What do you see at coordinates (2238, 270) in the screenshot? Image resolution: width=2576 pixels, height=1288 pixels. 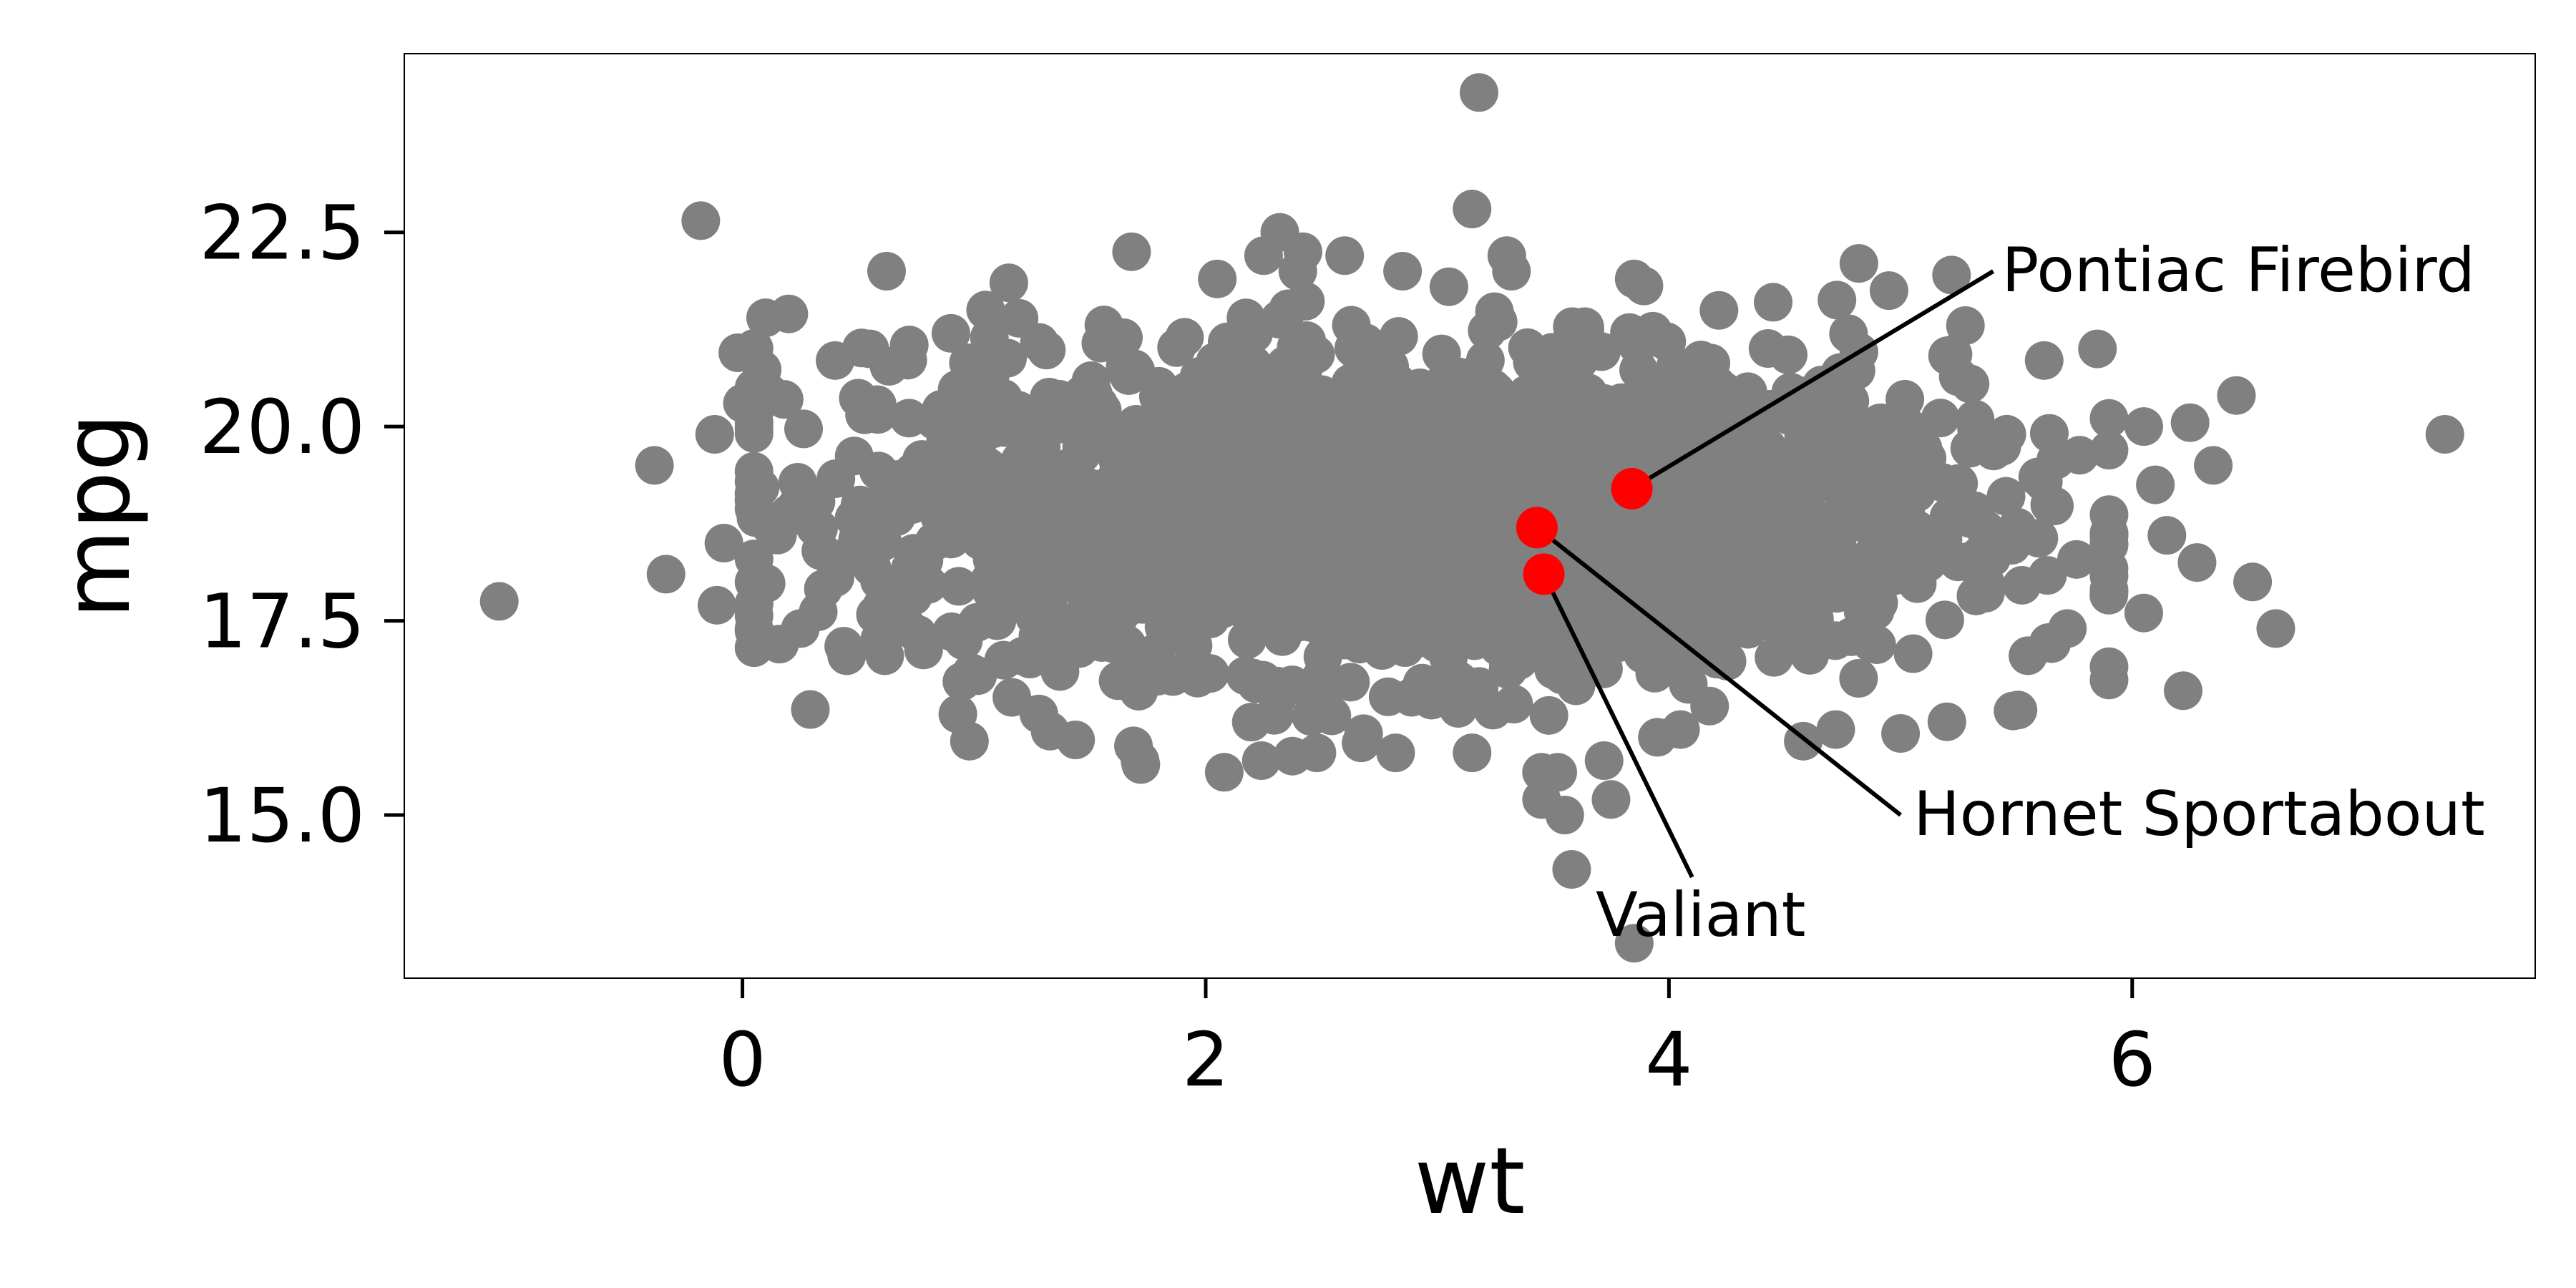 I see `annotation-label: Pontiac Firebird` at bounding box center [2238, 270].